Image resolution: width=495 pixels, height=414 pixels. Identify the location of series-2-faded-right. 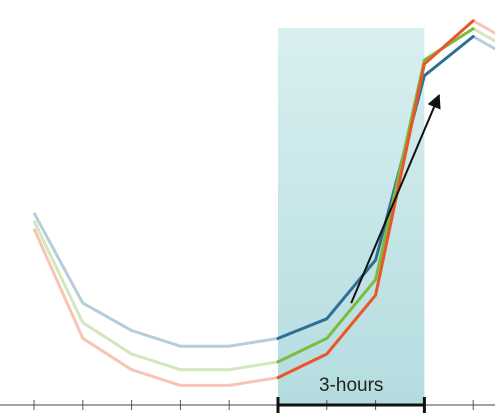
(483, 43).